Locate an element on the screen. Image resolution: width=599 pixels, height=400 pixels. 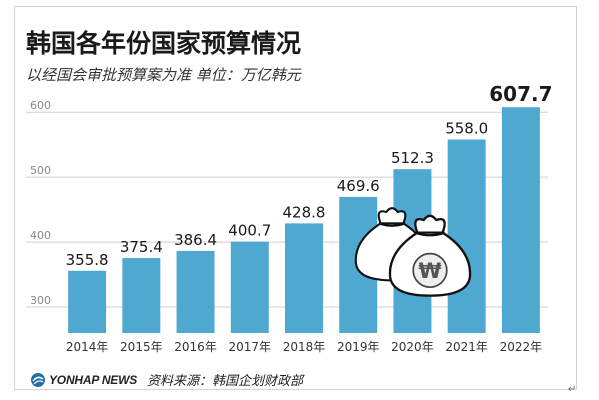
yonhap-logo: YONHAP NEWS is located at coordinates (83, 380).